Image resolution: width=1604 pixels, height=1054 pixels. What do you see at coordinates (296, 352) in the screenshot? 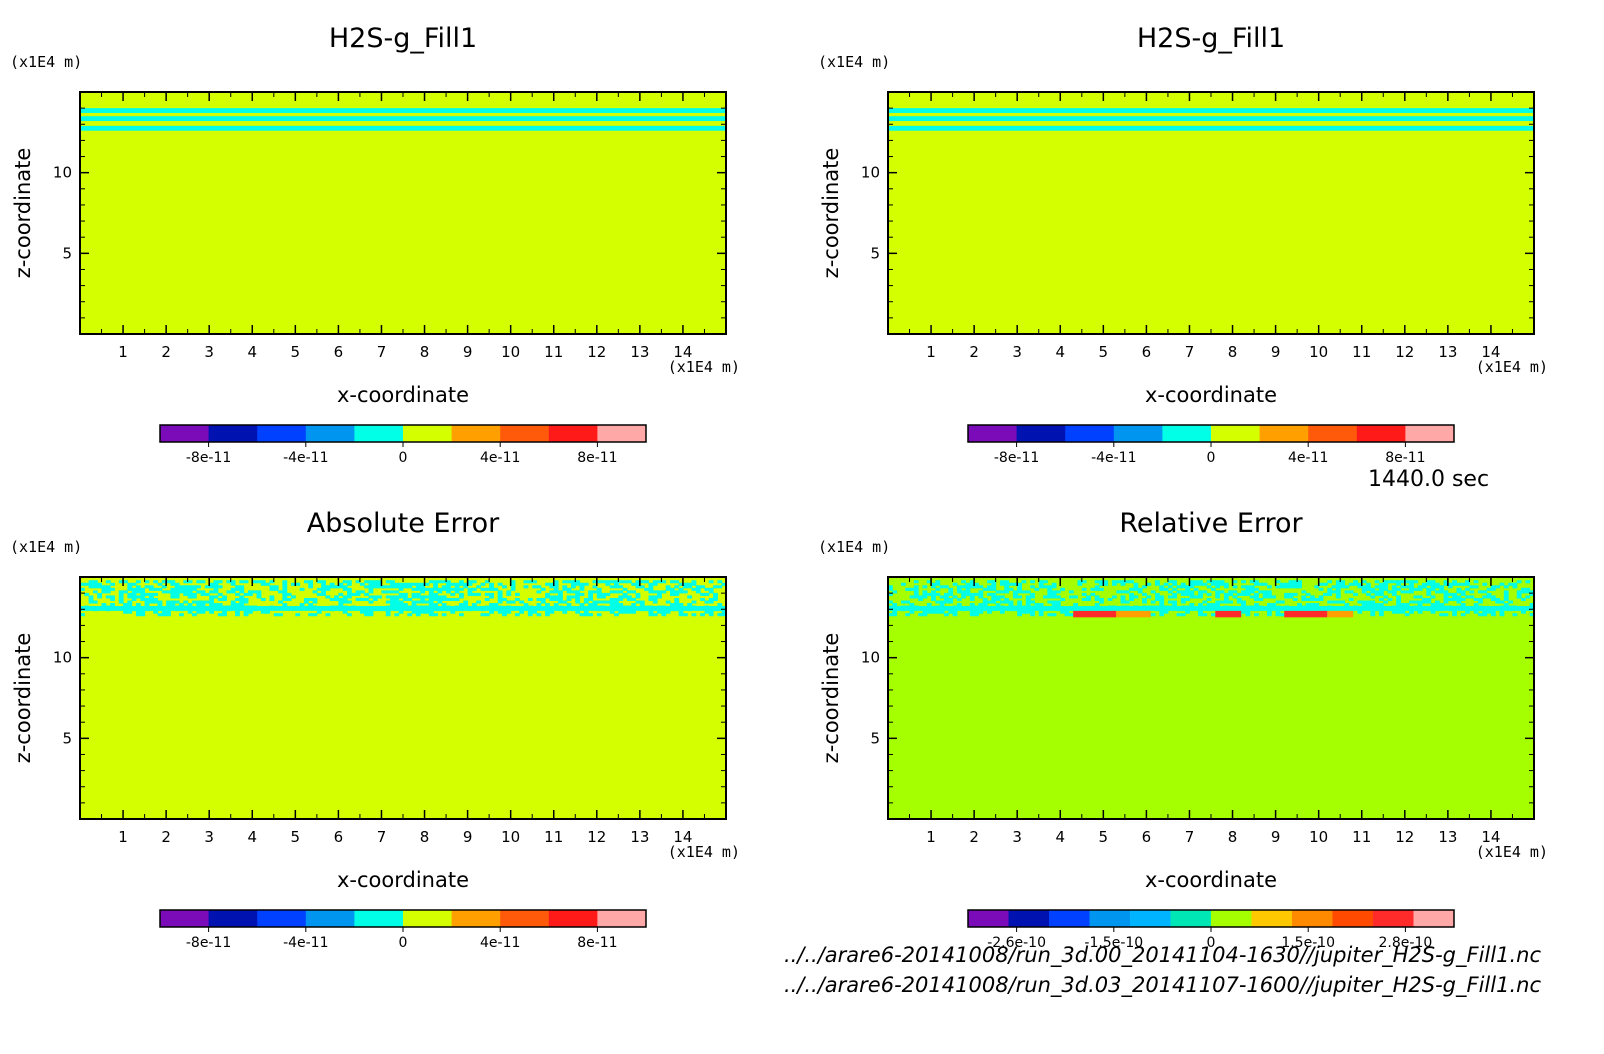
I see `x-tick-label: 5` at bounding box center [296, 352].